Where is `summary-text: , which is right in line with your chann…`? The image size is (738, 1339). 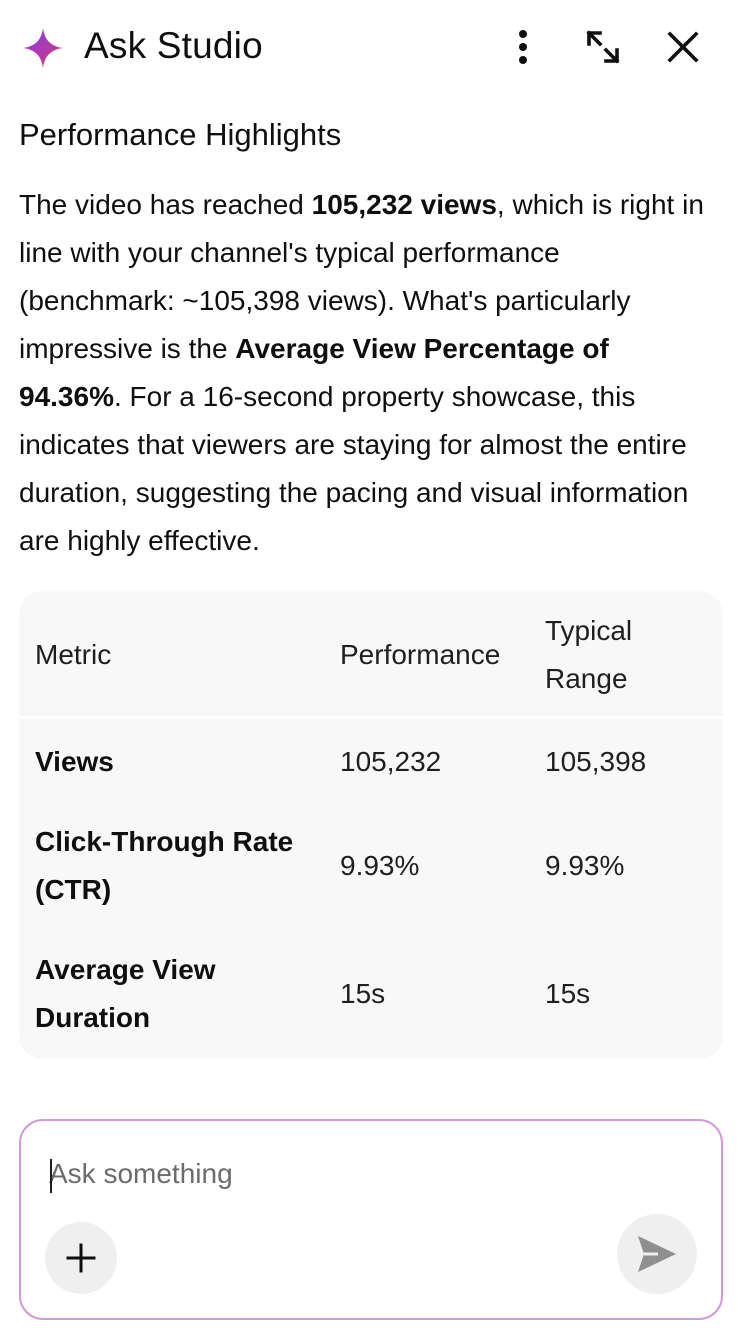 summary-text: , which is right in line with your chann… is located at coordinates (361, 276).